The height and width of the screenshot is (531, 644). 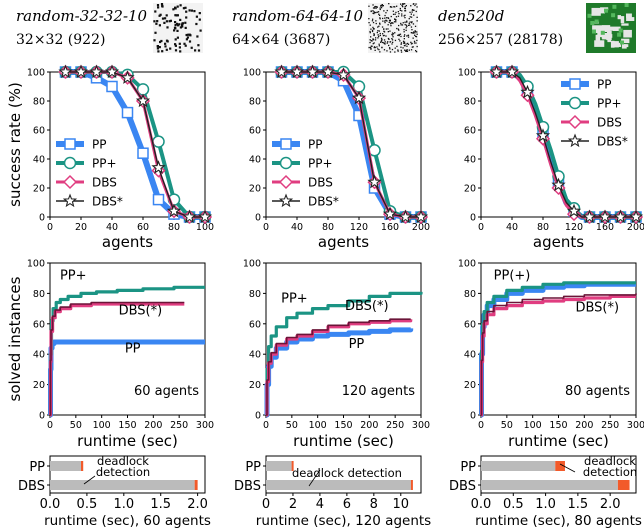 What do you see at coordinates (481, 227) in the screenshot?
I see `x-tick-label: 0` at bounding box center [481, 227].